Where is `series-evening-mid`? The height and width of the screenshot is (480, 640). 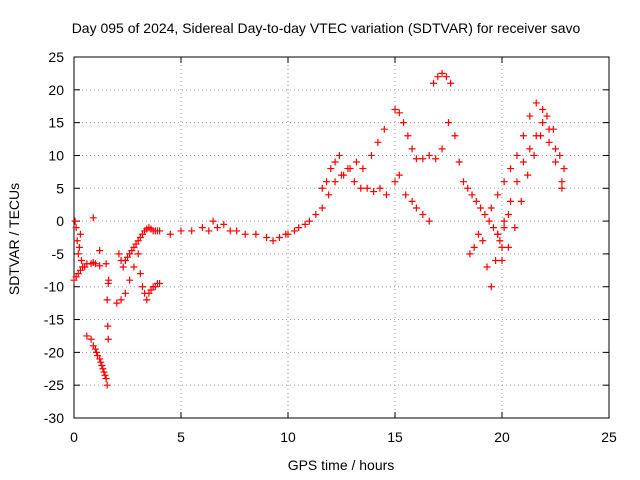 series-evening-mid is located at coordinates (425, 172).